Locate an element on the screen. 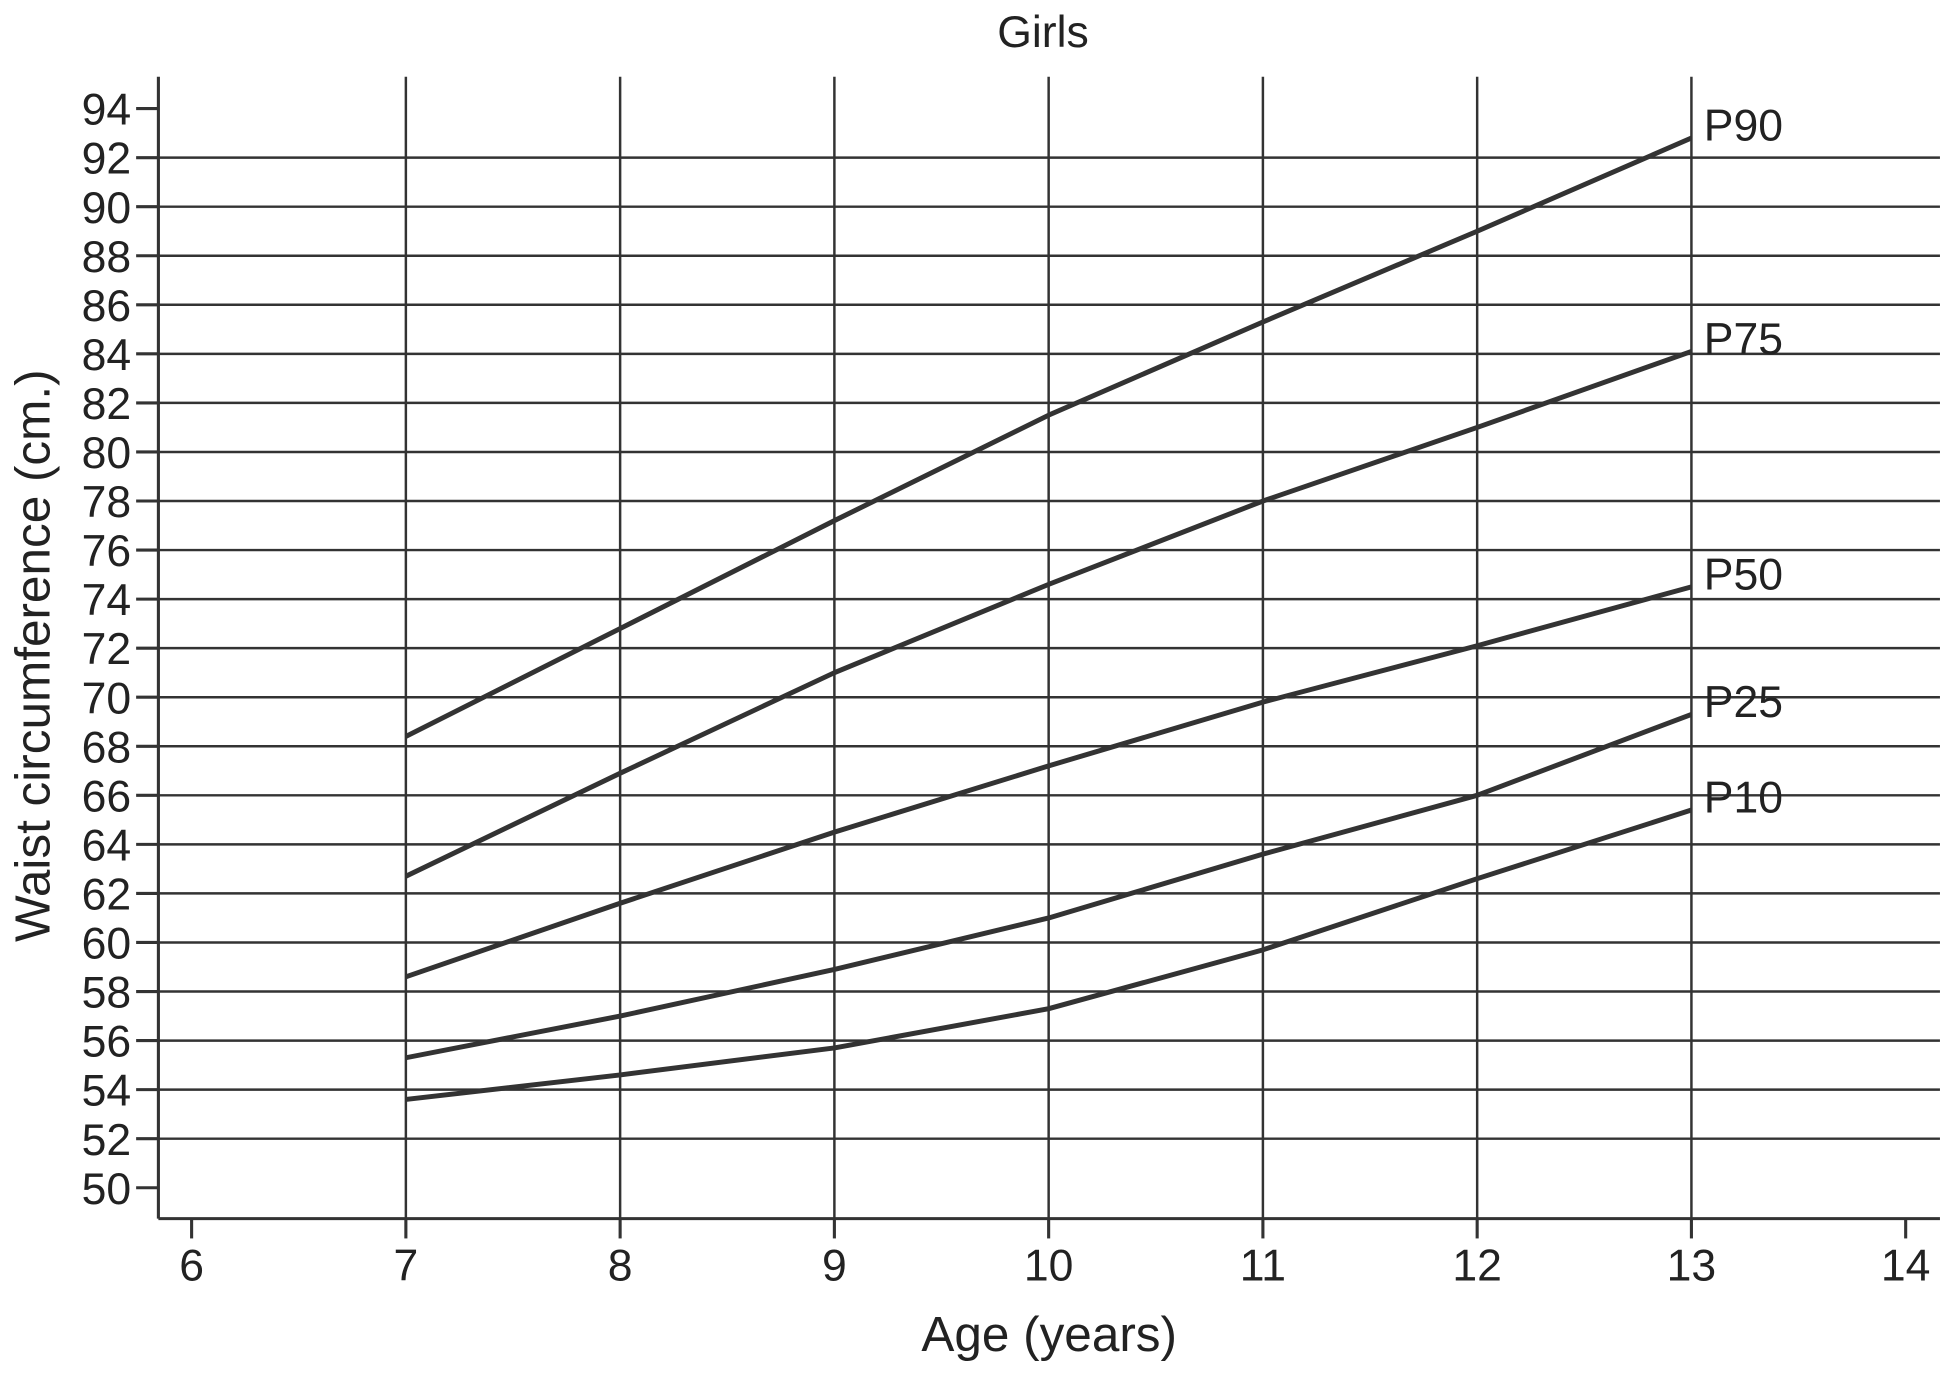 The width and height of the screenshot is (1940, 1377). x-axis-label: Age (years) is located at coordinates (1049, 1334).